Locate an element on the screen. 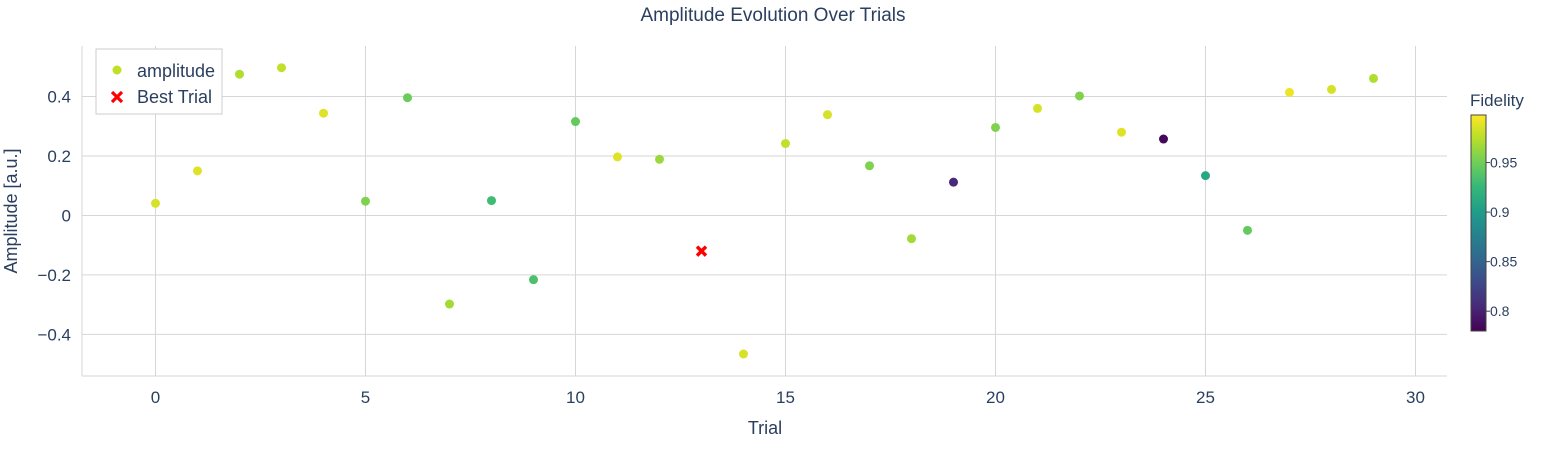 The height and width of the screenshot is (450, 1546). y-tick-label: −0.2 is located at coordinates (54, 275).